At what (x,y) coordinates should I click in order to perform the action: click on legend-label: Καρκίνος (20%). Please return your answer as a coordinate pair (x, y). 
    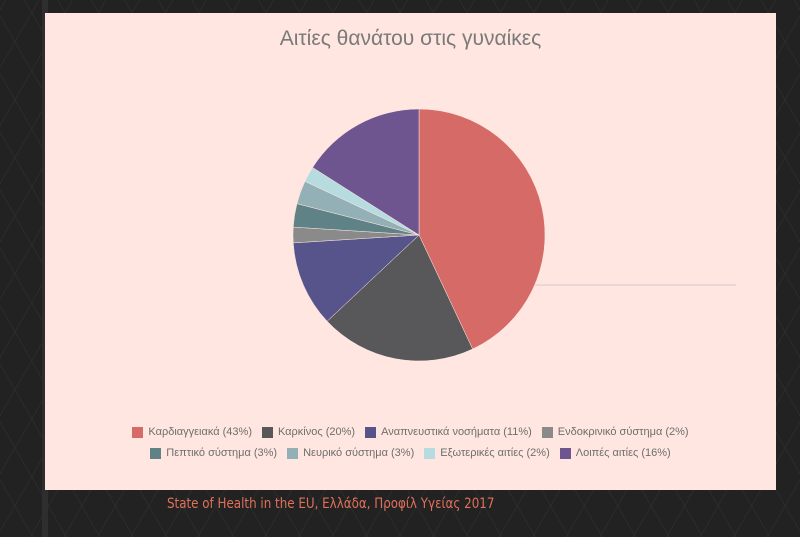
    Looking at the image, I should click on (316, 432).